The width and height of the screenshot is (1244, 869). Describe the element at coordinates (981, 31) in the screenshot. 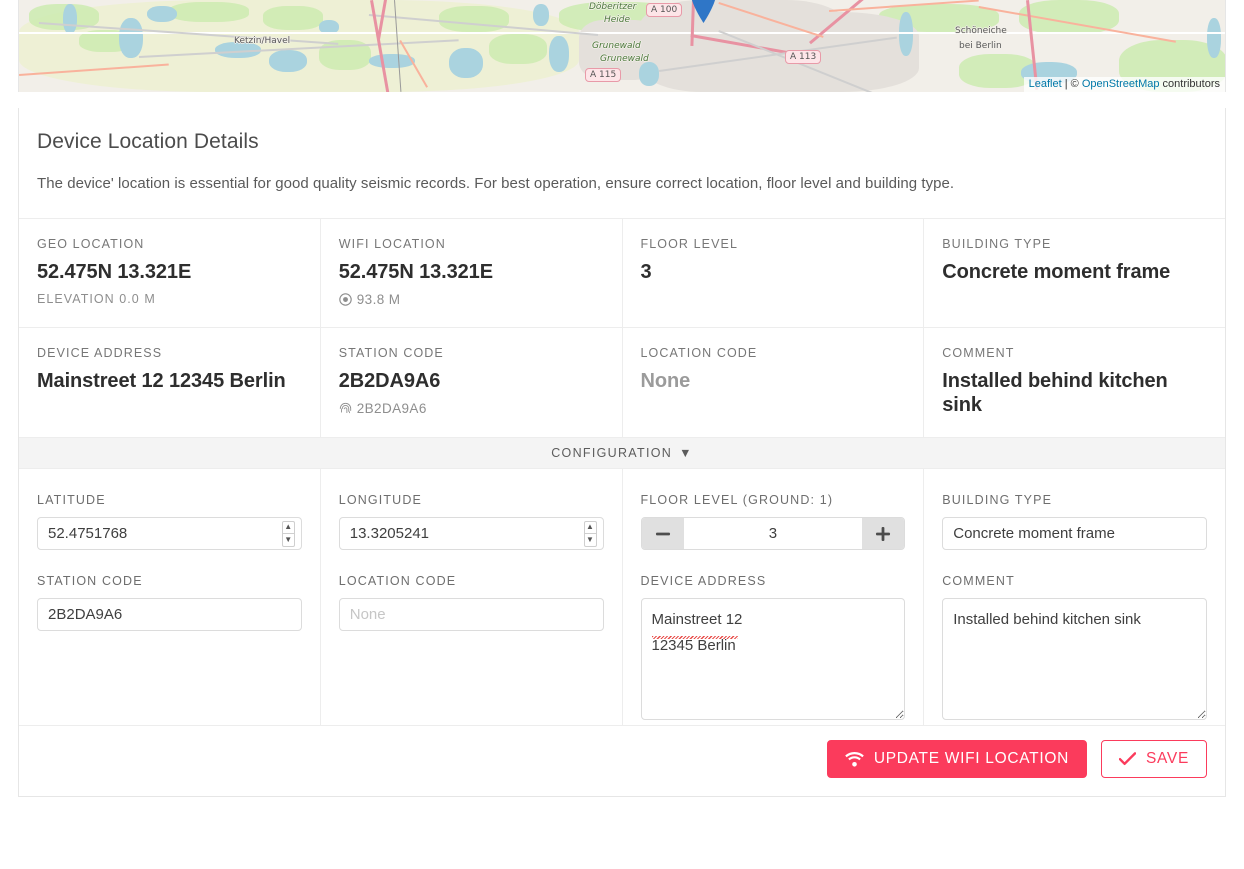

I see `map-label: Schöneiche` at that location.